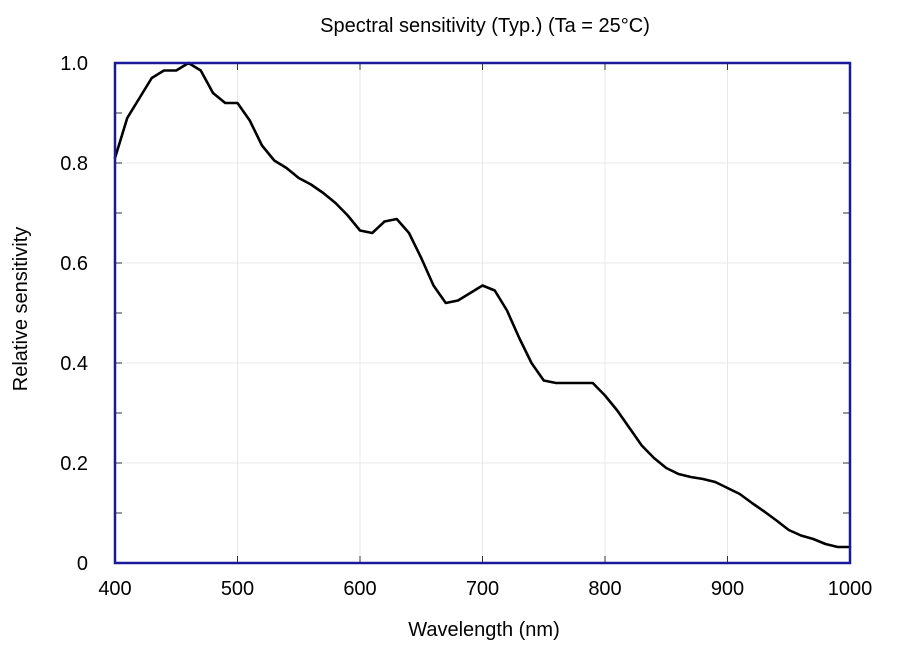  What do you see at coordinates (359, 589) in the screenshot?
I see `x-tick-label: 600` at bounding box center [359, 589].